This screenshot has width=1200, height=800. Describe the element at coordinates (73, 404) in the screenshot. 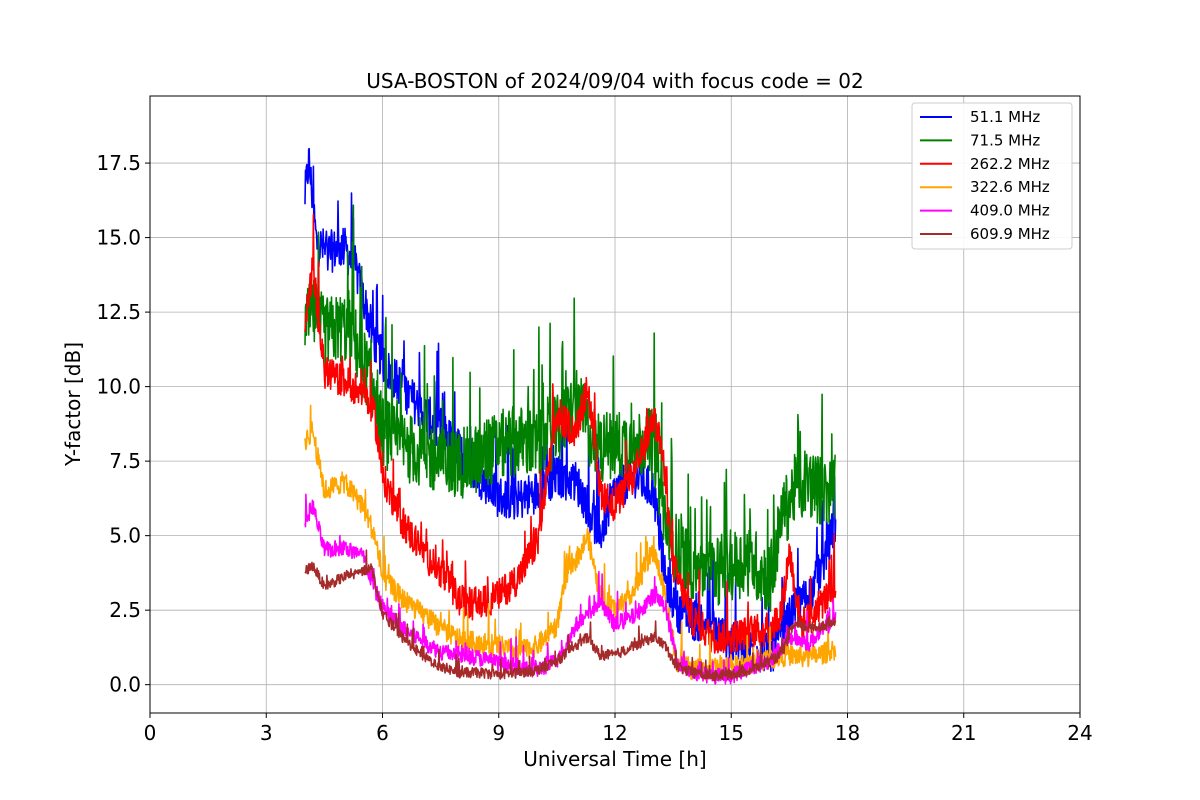

I see `y-axis-label: Y-factor [dB]` at that location.